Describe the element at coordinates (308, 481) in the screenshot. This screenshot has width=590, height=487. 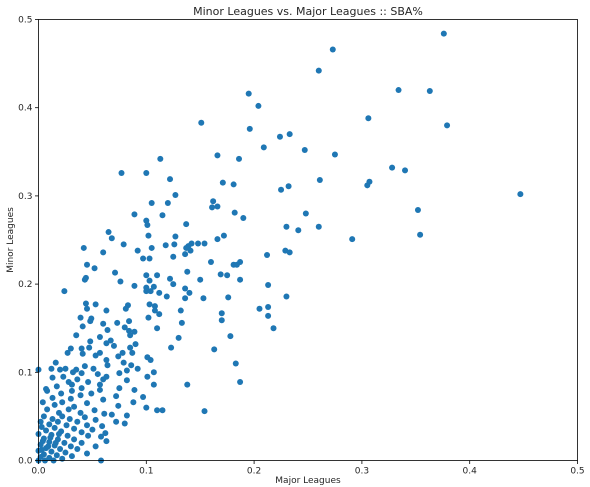
I see `x-axis-label: Major Leagues` at that location.